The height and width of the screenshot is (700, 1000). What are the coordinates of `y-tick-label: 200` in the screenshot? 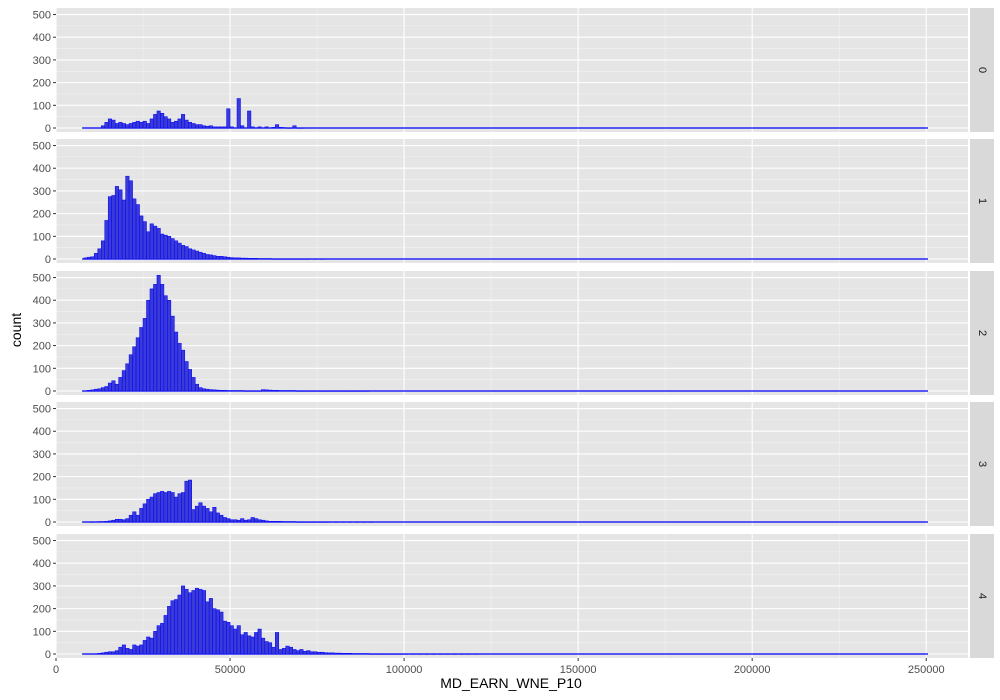 It's located at (42, 610).